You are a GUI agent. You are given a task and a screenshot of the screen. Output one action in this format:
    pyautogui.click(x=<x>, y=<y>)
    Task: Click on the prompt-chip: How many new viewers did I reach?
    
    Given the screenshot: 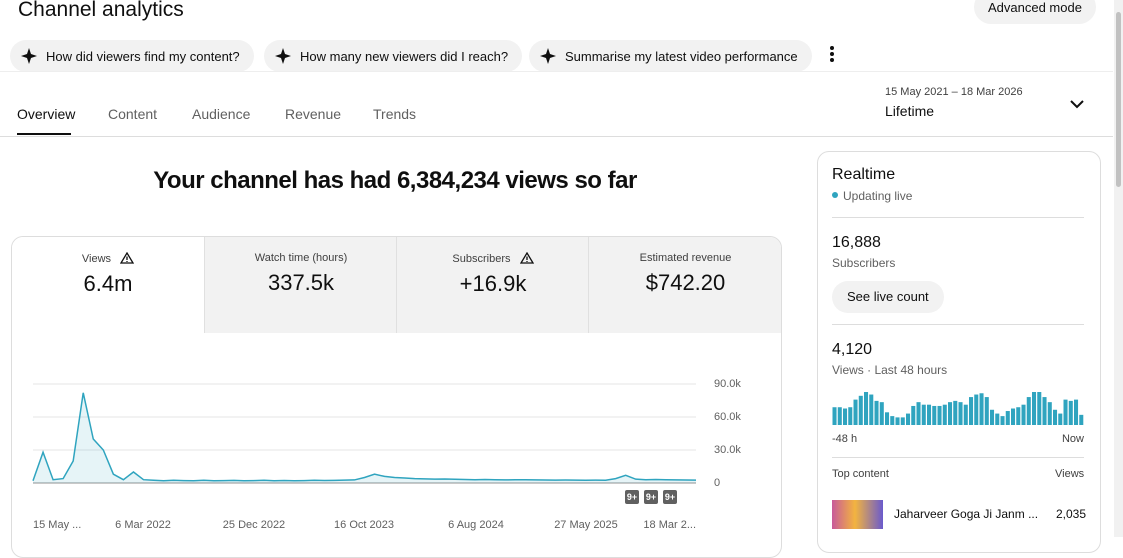 What is the action you would take?
    pyautogui.click(x=393, y=56)
    